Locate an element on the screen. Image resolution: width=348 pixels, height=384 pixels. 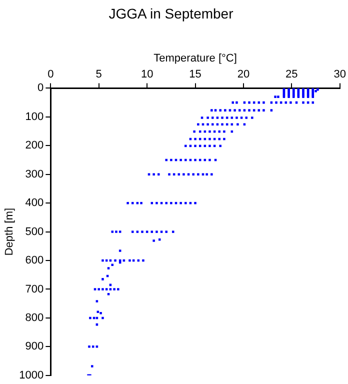
x-tick-label: 0 is located at coordinates (51, 74).